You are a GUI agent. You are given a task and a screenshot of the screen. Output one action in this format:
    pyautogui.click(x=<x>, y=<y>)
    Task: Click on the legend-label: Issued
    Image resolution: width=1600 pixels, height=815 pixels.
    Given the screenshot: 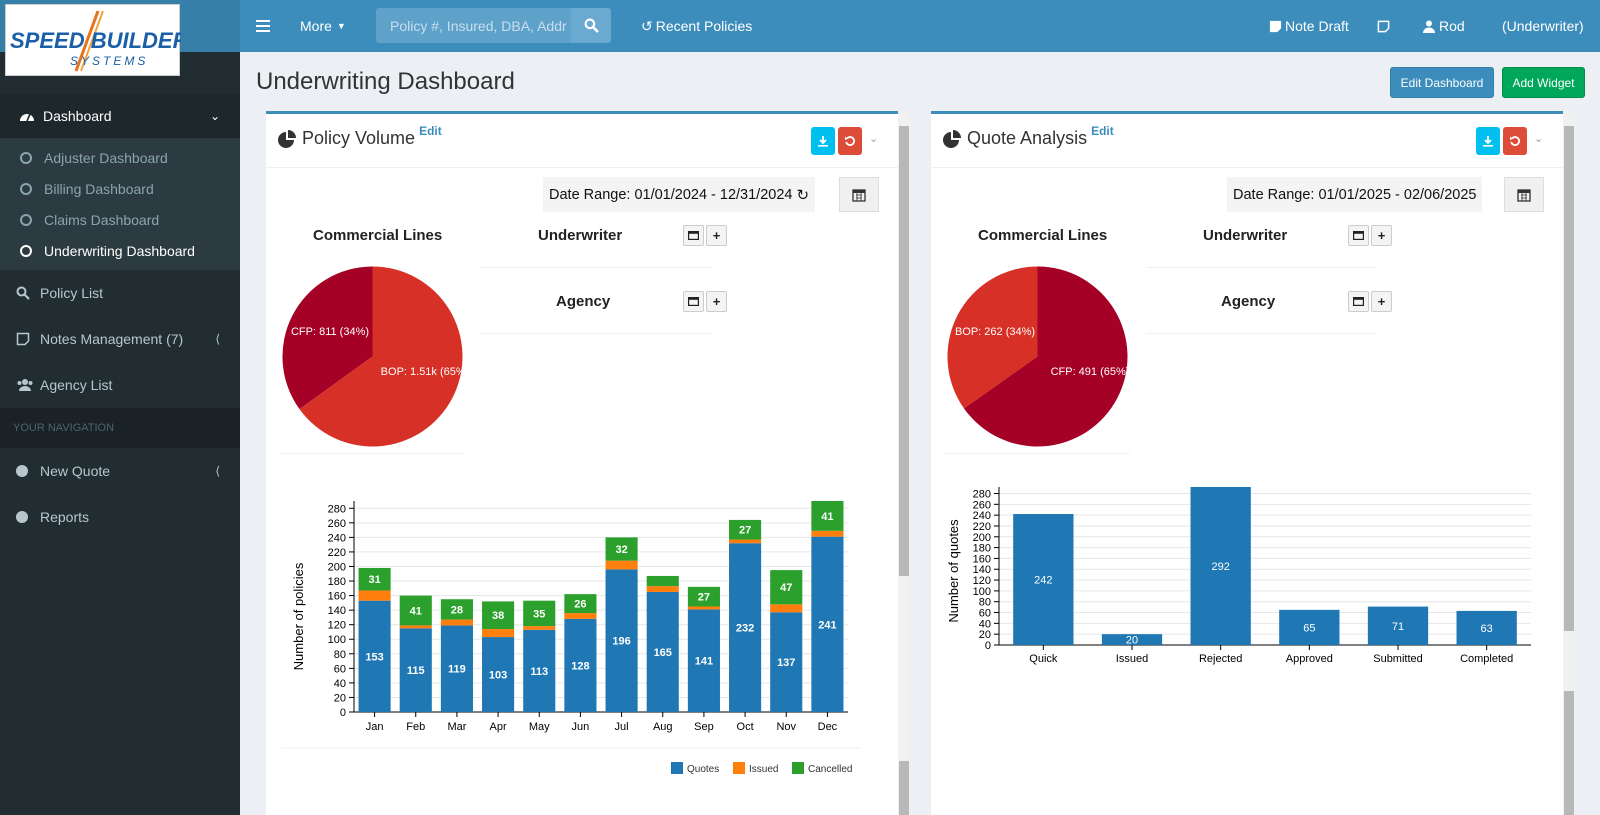 What is the action you would take?
    pyautogui.click(x=763, y=769)
    